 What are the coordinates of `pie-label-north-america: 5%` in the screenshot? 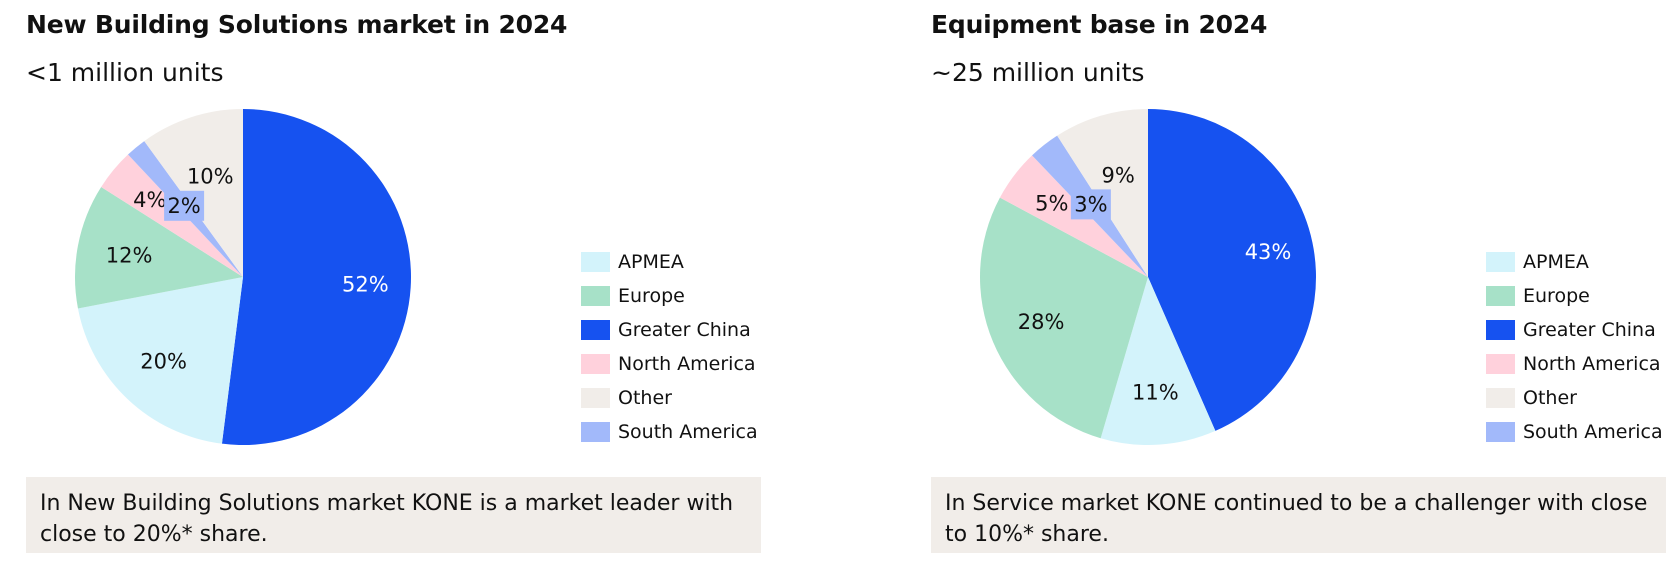 It's located at (1051, 204).